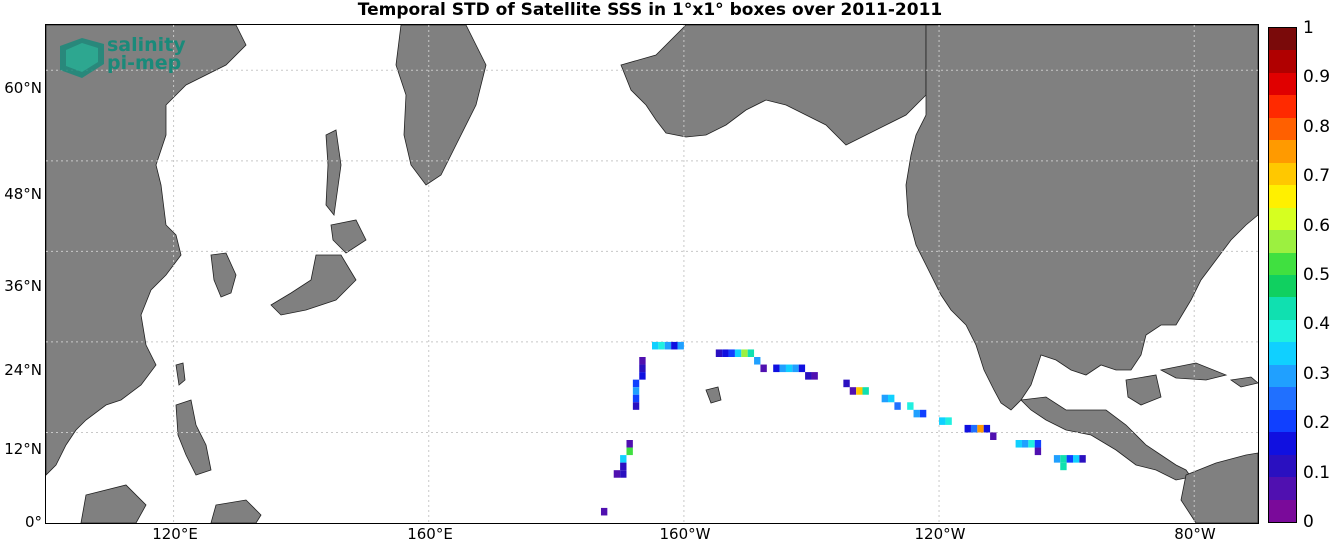  What do you see at coordinates (175, 534) in the screenshot?
I see `x-tick-label: 120°E` at bounding box center [175, 534].